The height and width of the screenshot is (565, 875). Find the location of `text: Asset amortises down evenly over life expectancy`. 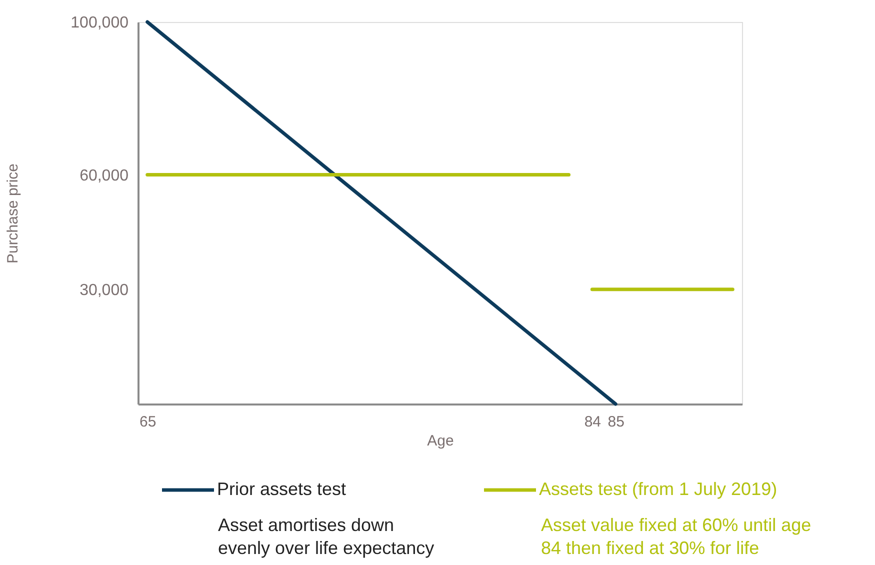

text: Asset amortises down evenly over life expectancy is located at coordinates (326, 536).